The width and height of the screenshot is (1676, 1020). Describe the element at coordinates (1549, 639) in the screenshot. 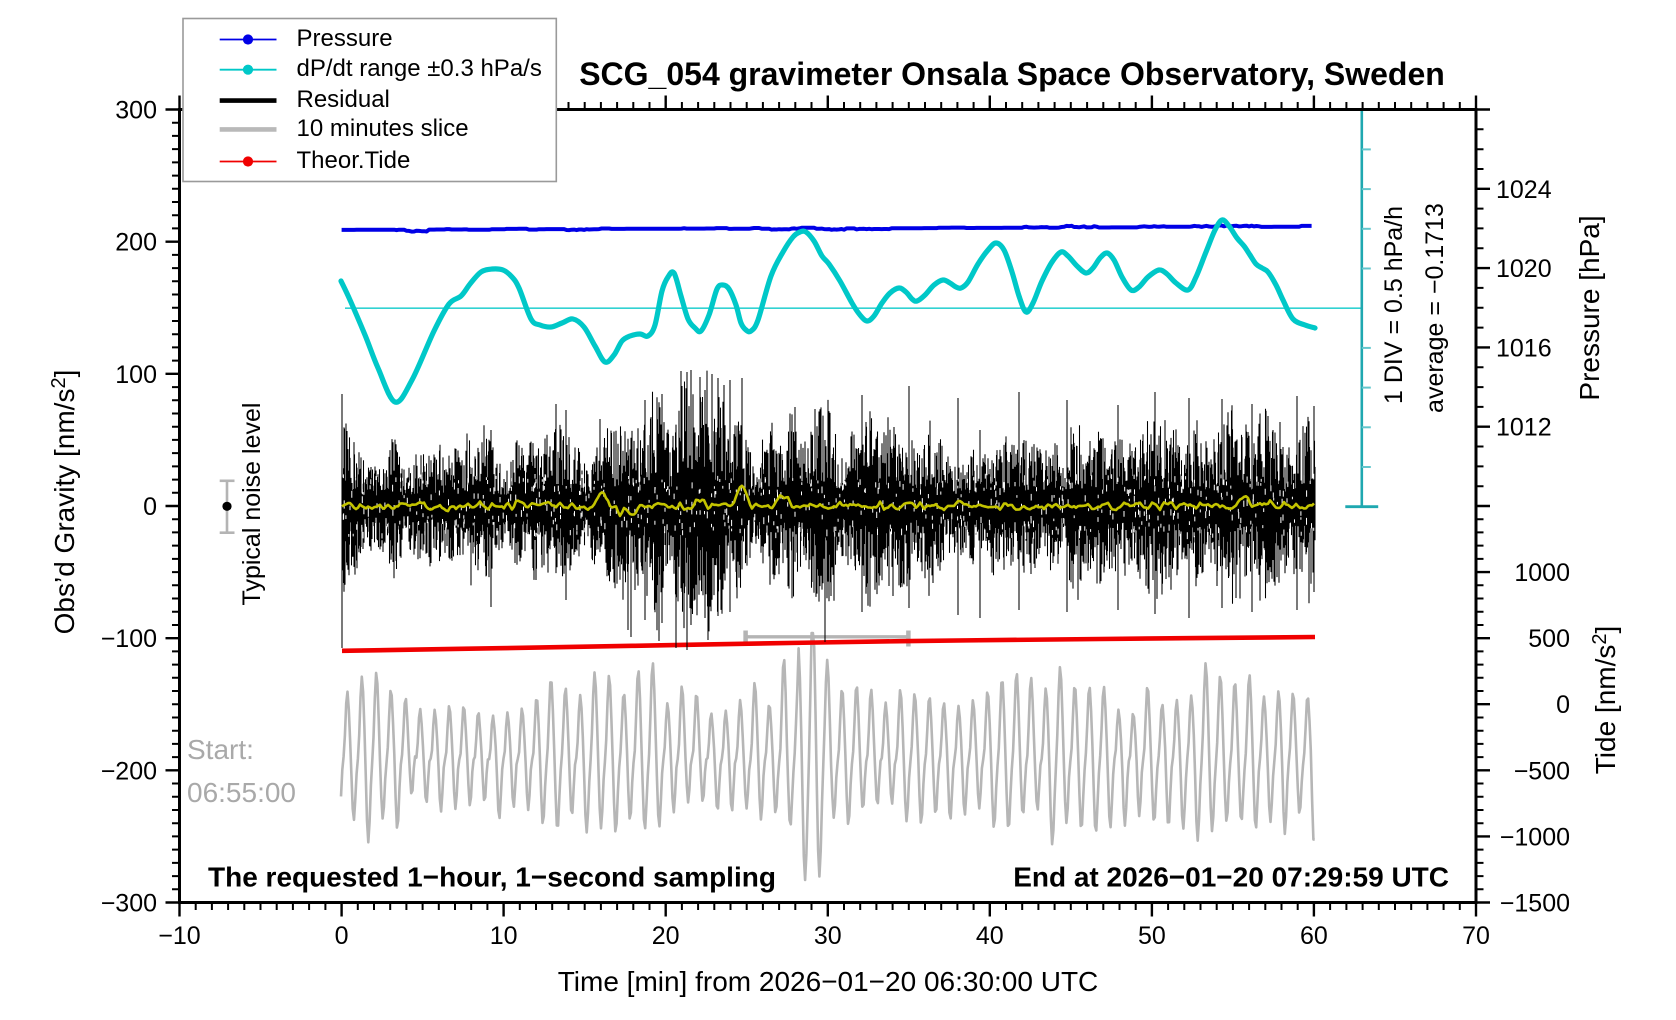

I see `svg-text: 500` at that location.